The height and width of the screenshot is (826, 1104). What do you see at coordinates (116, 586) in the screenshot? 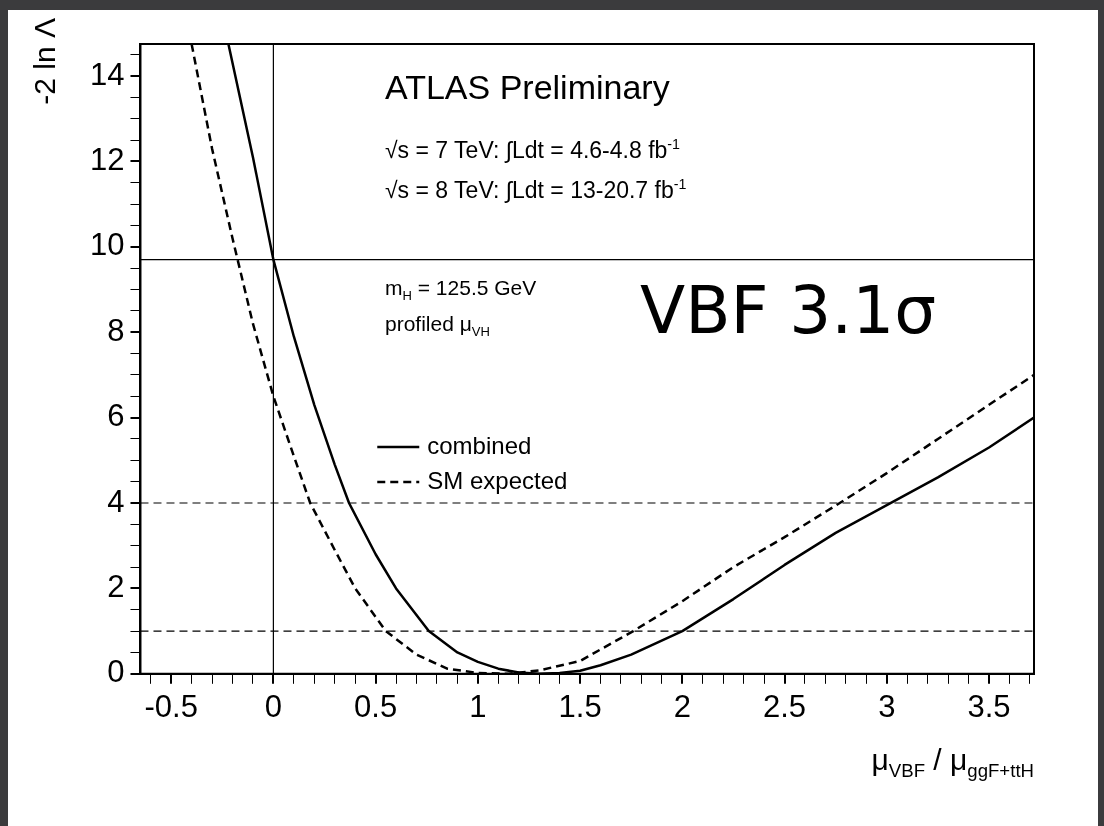
I see `y-tick-label: 2` at bounding box center [116, 586].